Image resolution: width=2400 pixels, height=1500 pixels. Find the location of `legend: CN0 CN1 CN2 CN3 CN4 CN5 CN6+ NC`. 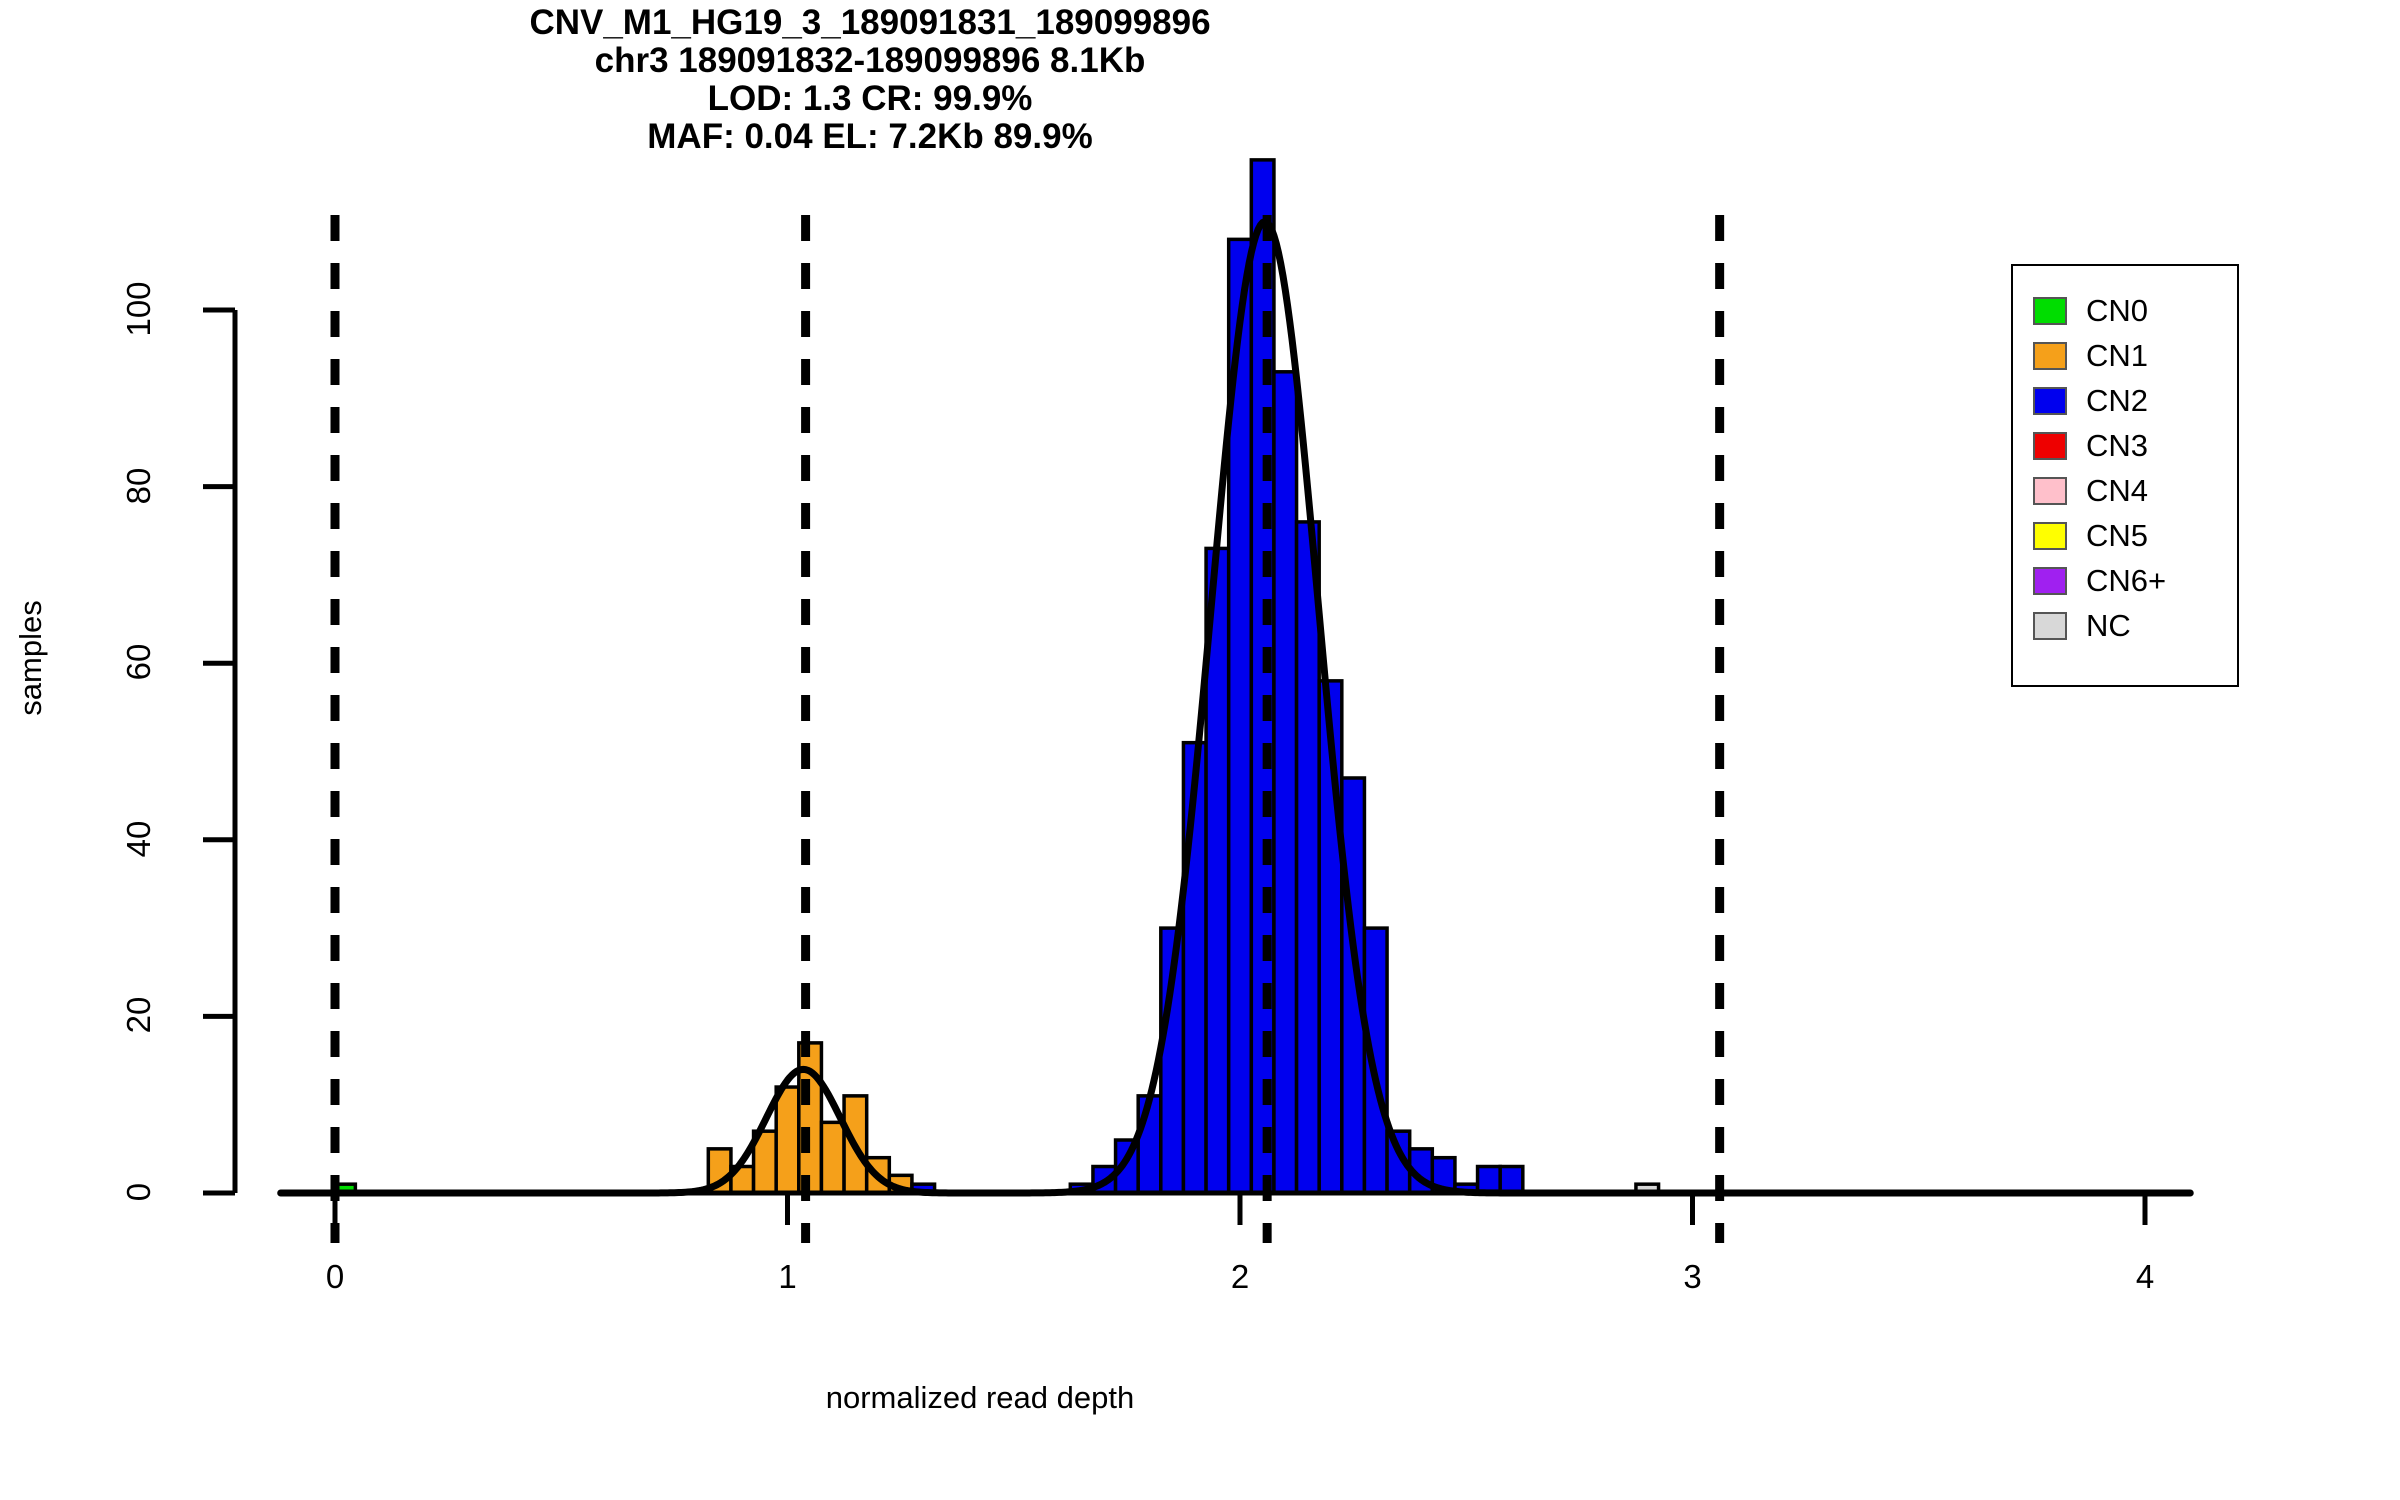

legend: CN0 CN1 CN2 CN3 CN4 CN5 CN6+ NC is located at coordinates (2125, 475).